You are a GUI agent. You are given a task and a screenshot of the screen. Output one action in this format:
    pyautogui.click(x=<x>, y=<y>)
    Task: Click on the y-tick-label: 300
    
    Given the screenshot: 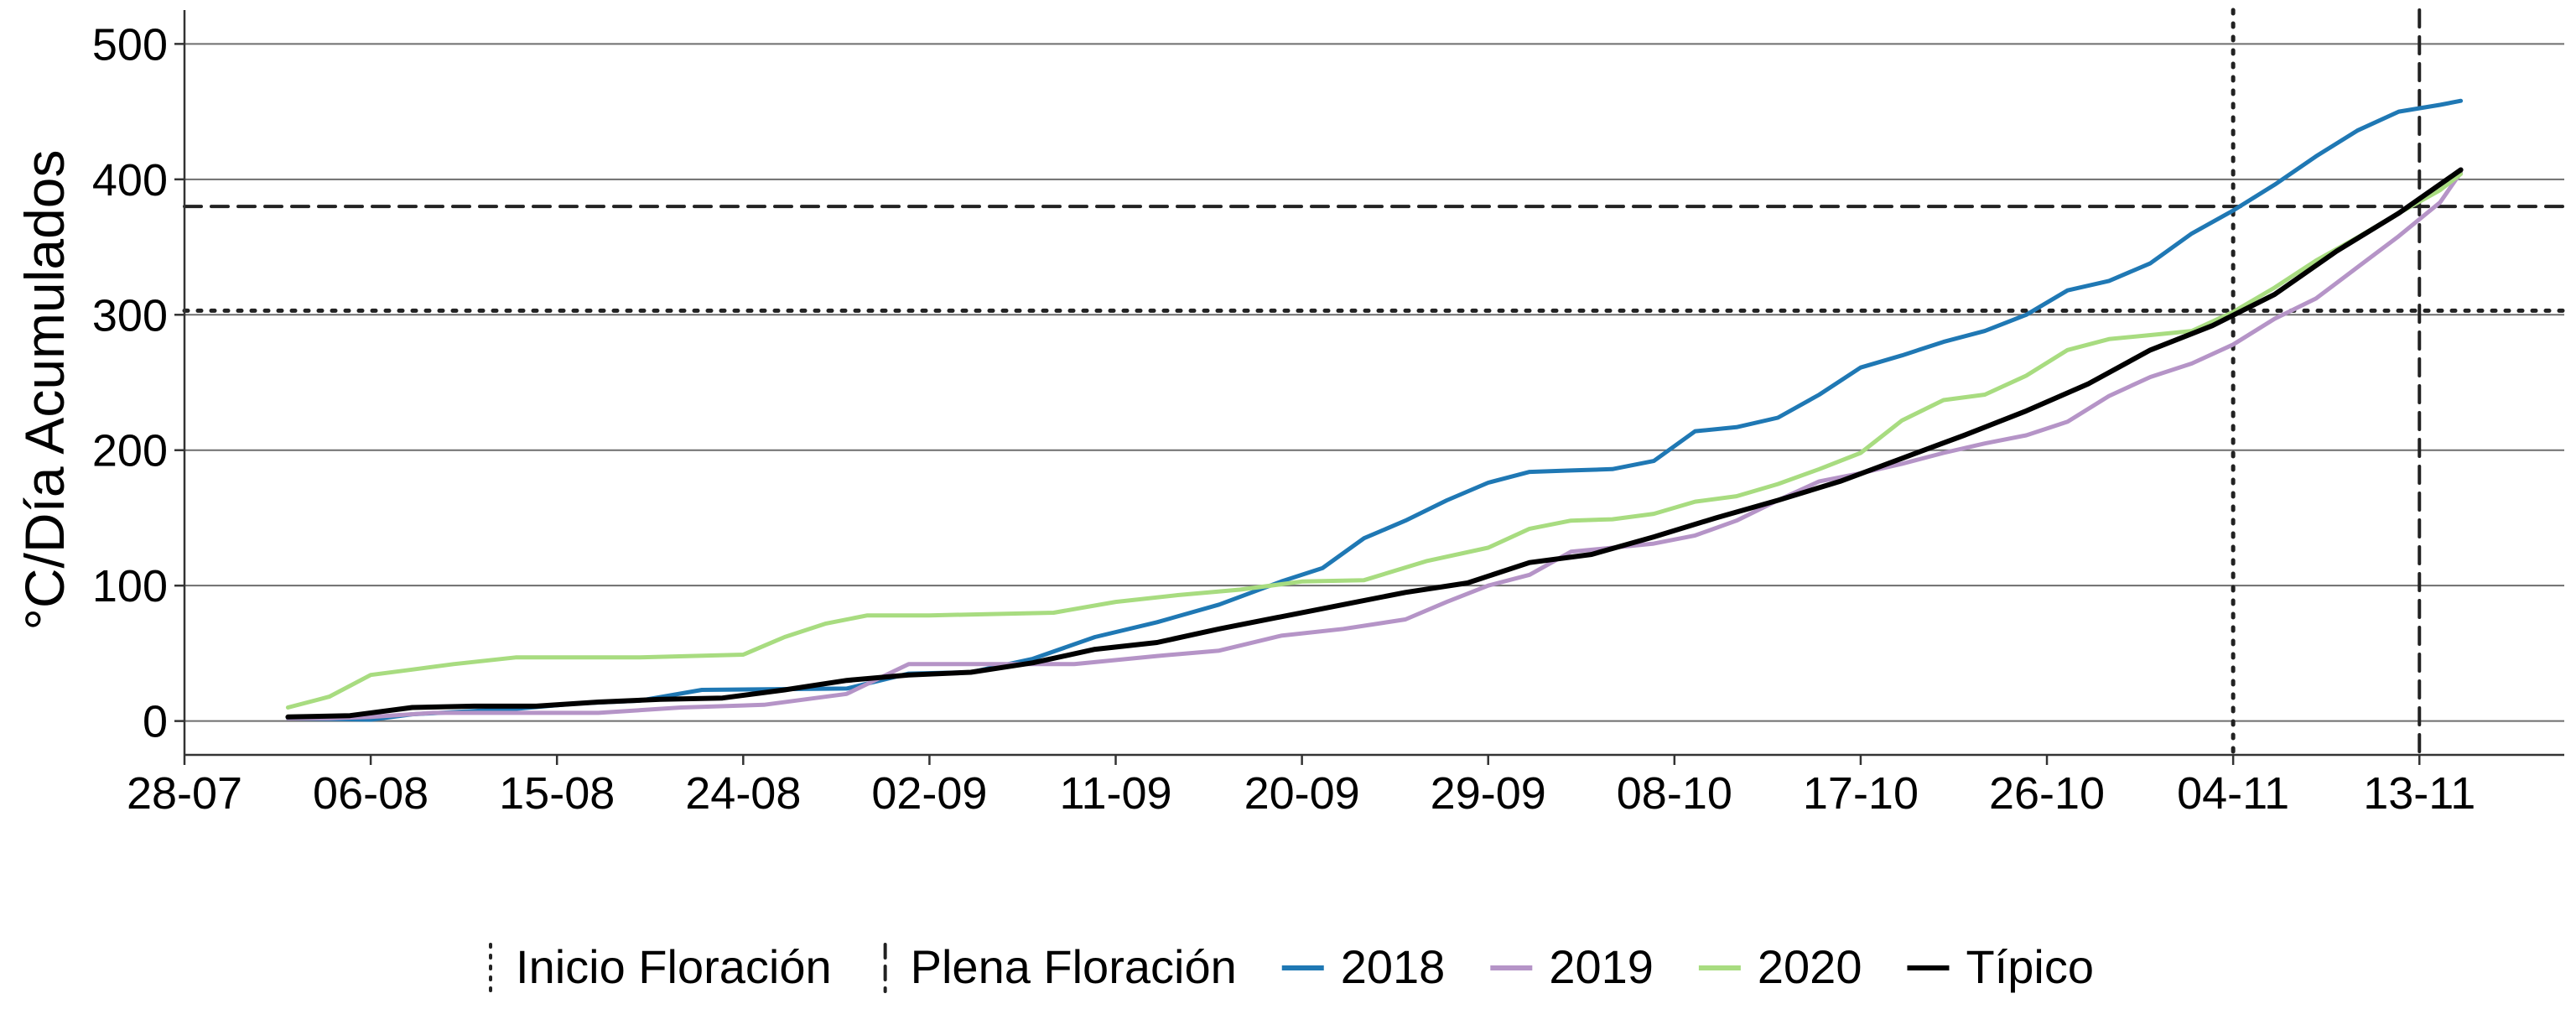 What is the action you would take?
    pyautogui.click(x=130, y=316)
    